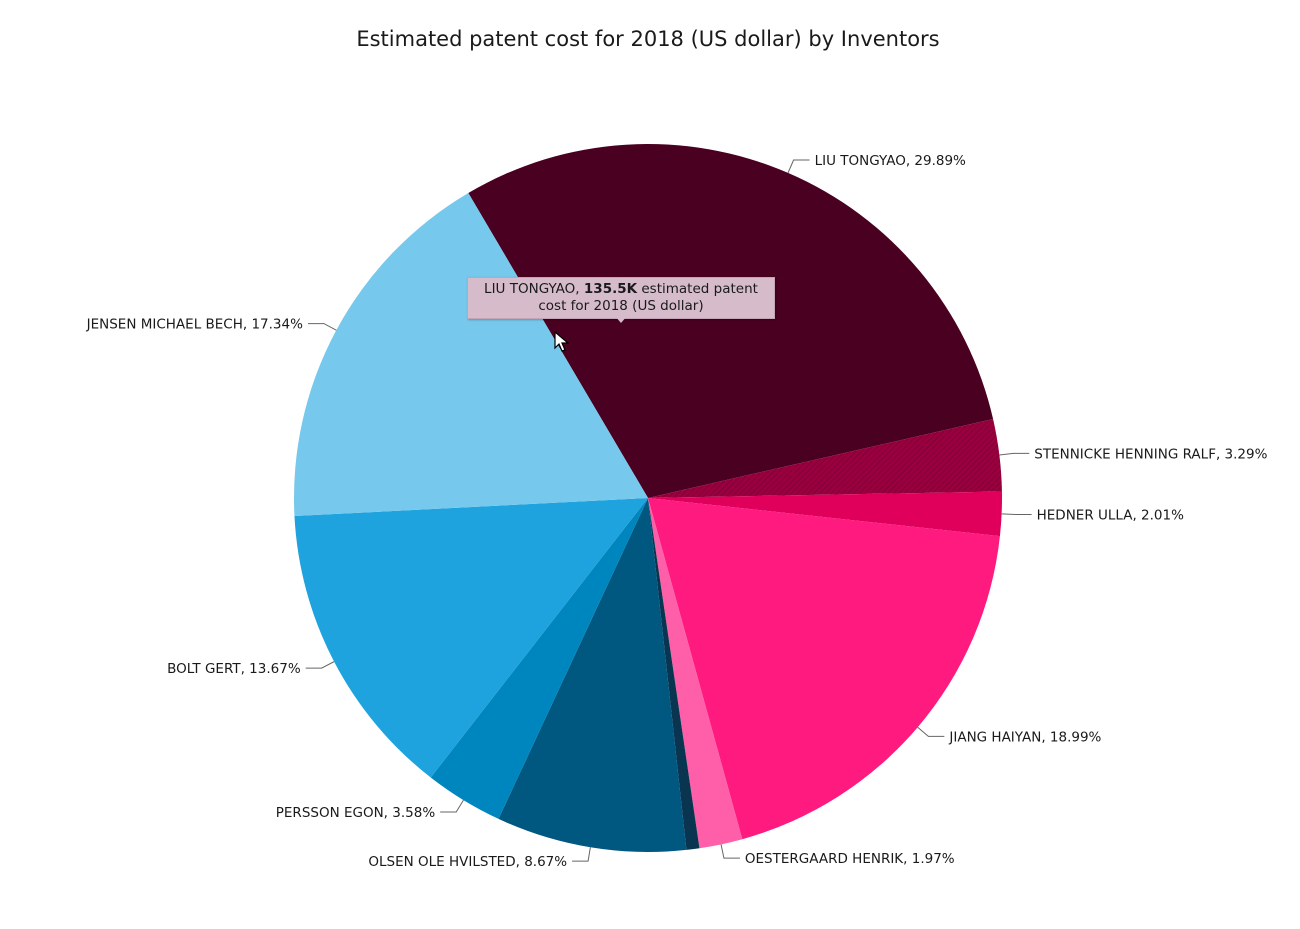 This screenshot has height=929, width=1300. Describe the element at coordinates (610, 289) in the screenshot. I see `tooltip-value: 135.5K` at that location.